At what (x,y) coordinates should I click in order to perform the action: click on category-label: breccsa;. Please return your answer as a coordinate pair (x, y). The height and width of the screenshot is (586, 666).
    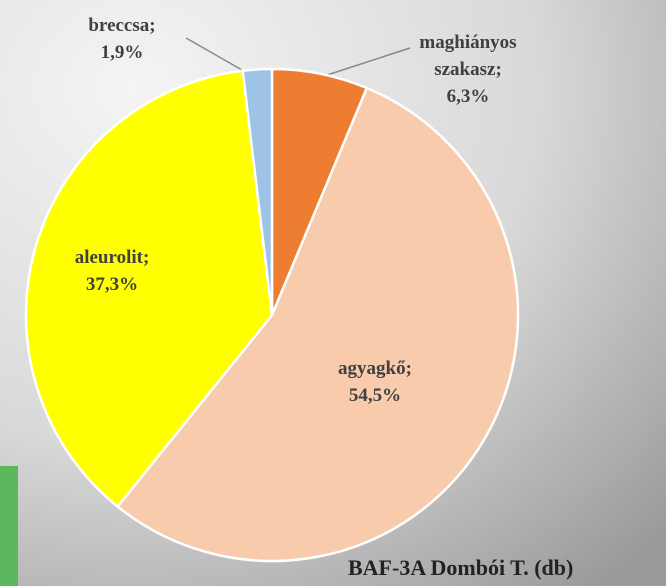
    Looking at the image, I should click on (121, 25).